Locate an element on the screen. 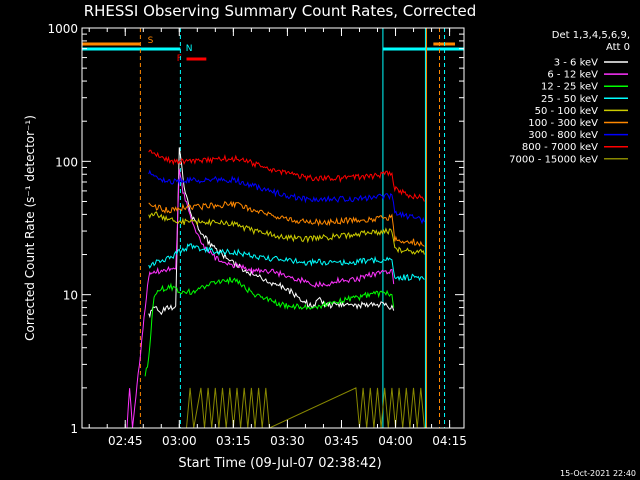 This screenshot has width=640, height=480. legend-label: 25 - 50 keV is located at coordinates (569, 99).